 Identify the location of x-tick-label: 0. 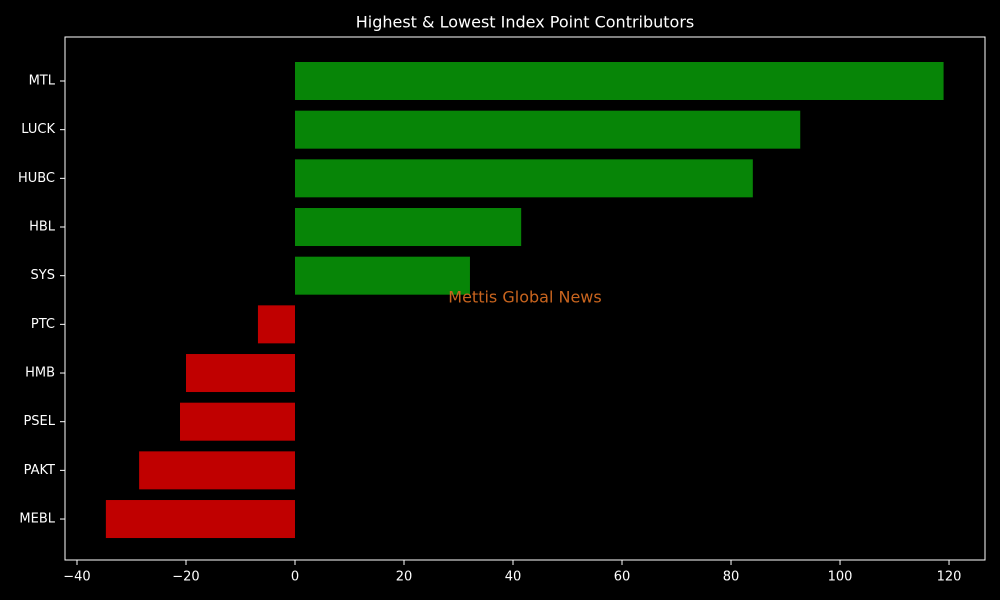
(295, 577).